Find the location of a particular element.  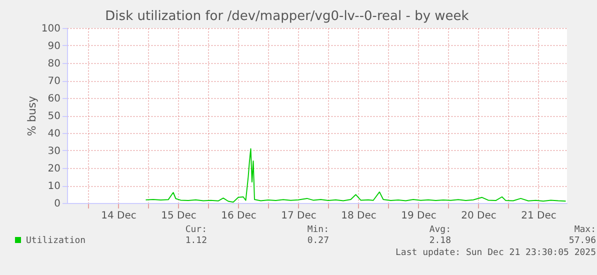

text: 0.27 is located at coordinates (318, 241).